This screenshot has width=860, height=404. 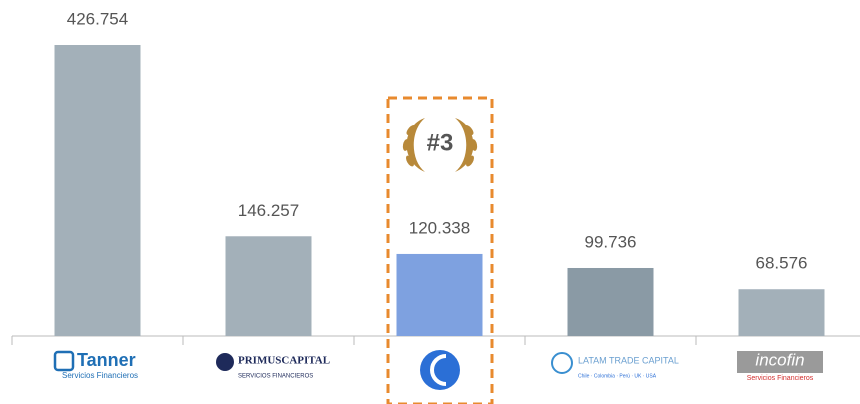 I want to click on incofin-box, so click(x=780, y=362).